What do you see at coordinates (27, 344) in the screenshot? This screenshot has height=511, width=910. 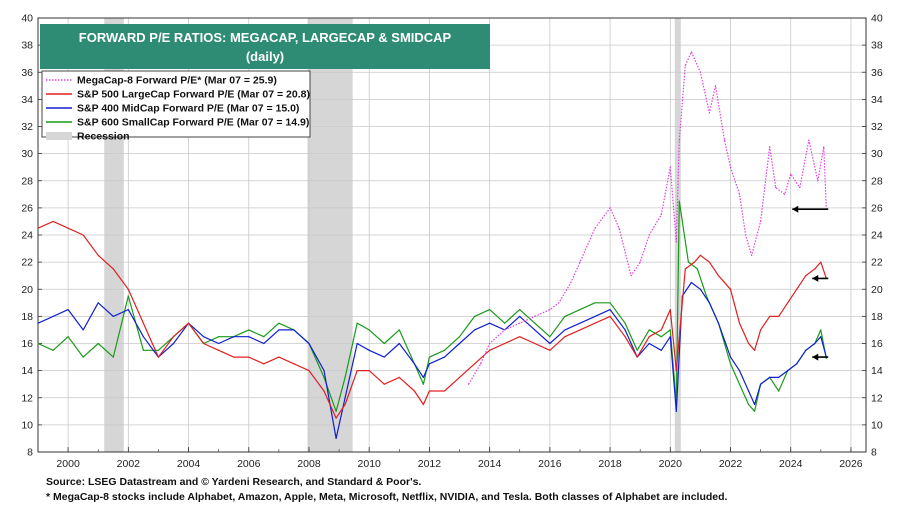 I see `y-tick-label-left: 16` at bounding box center [27, 344].